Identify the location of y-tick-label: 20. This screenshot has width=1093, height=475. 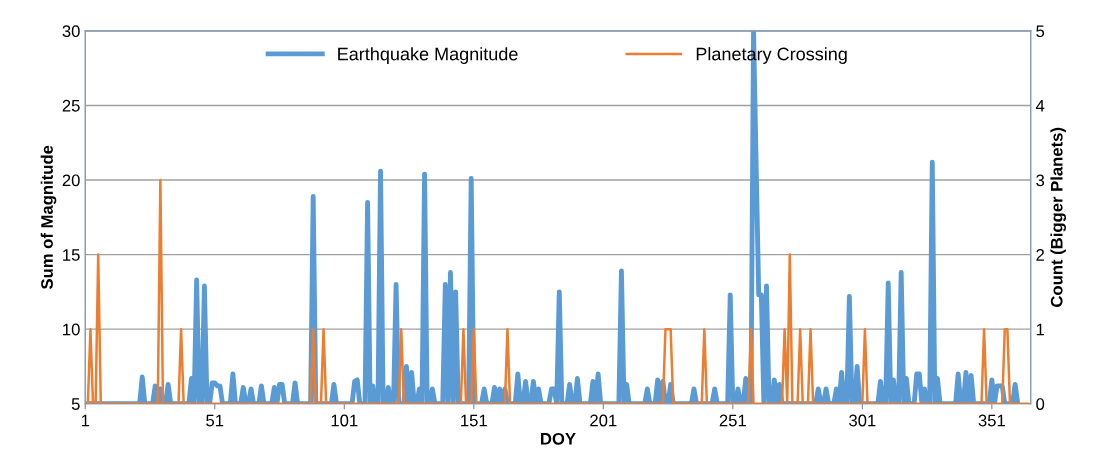
(71, 180).